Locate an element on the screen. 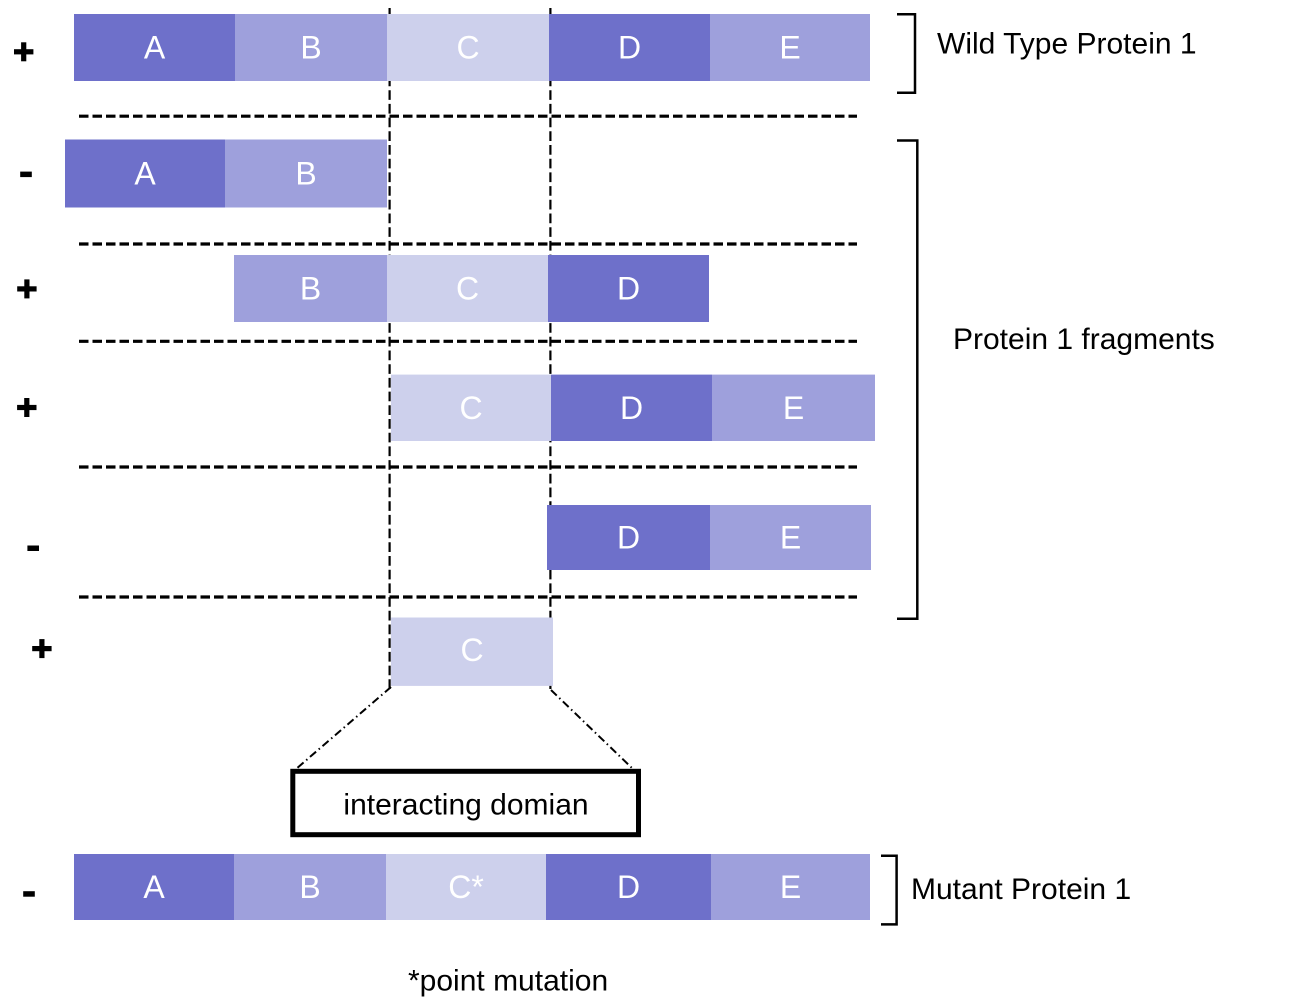  svg-text: Mutant Protein 1 is located at coordinates (1021, 889).